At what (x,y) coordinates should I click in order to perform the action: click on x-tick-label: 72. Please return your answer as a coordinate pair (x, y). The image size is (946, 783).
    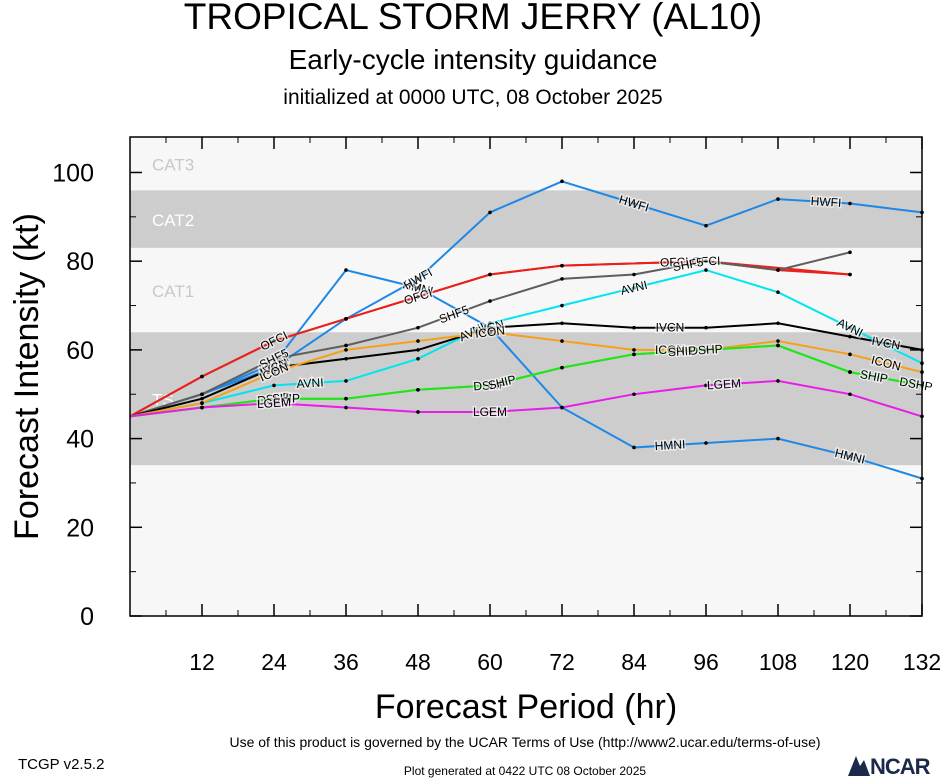
    Looking at the image, I should click on (562, 662).